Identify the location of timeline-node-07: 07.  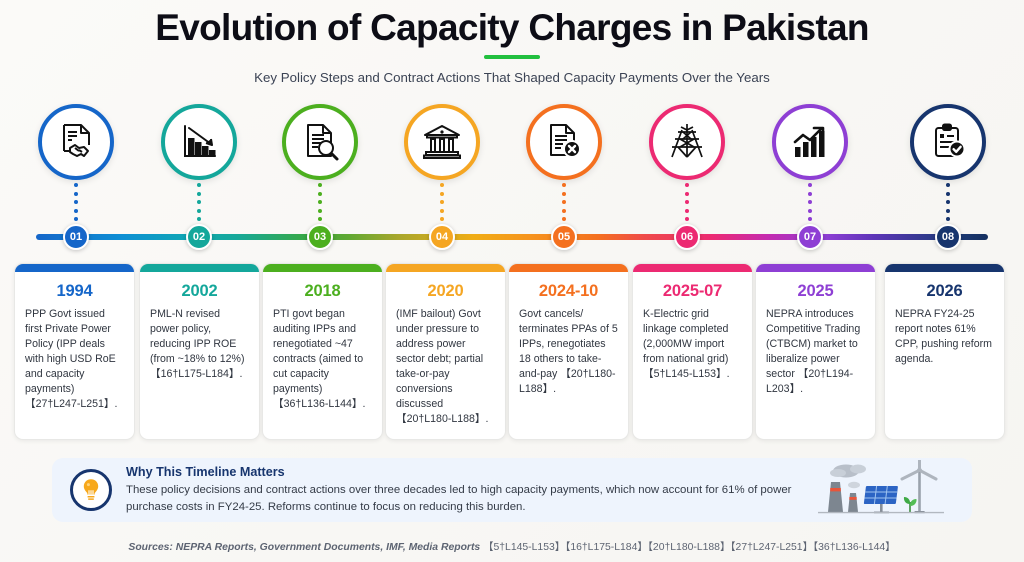
(810, 237).